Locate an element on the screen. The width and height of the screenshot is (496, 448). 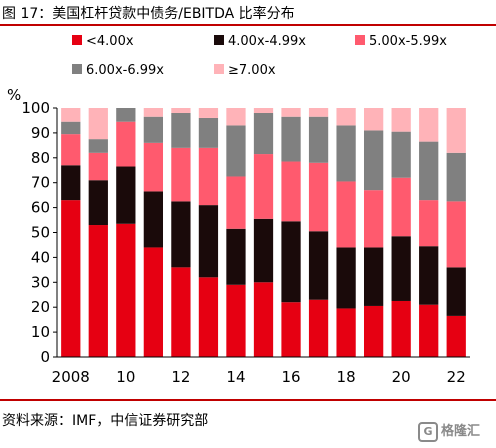
watermark-logo-icon: G is located at coordinates (428, 431).